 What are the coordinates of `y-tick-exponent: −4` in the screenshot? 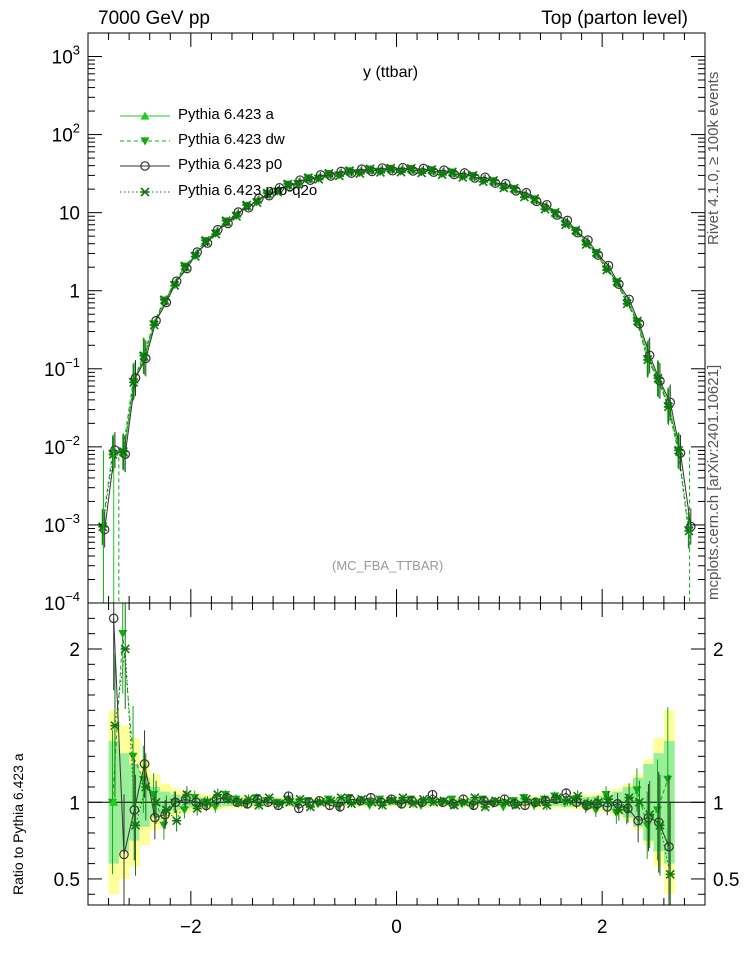 It's located at (72, 596).